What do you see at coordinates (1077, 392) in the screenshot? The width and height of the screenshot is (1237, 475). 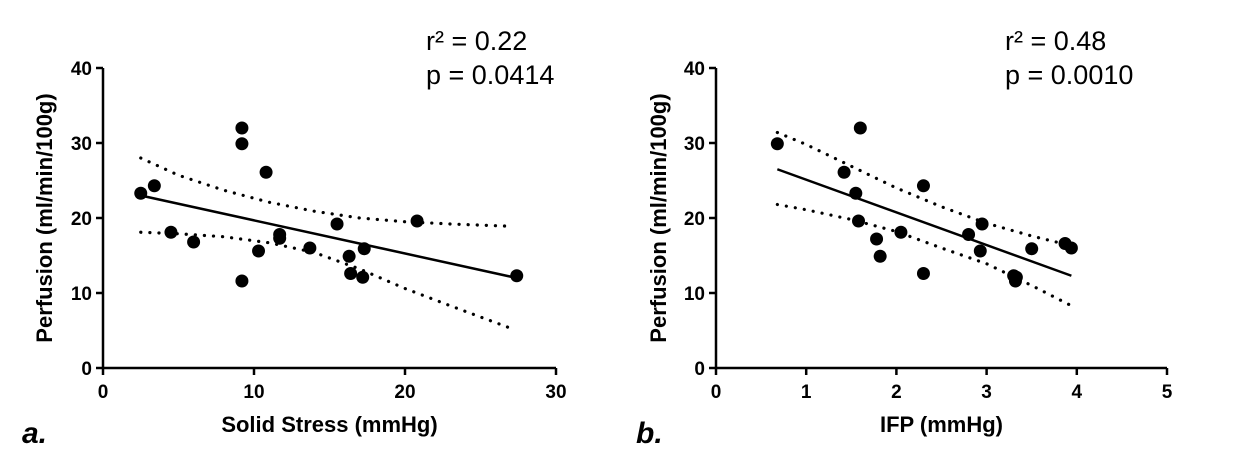 I see `x-tick-label: 4` at bounding box center [1077, 392].